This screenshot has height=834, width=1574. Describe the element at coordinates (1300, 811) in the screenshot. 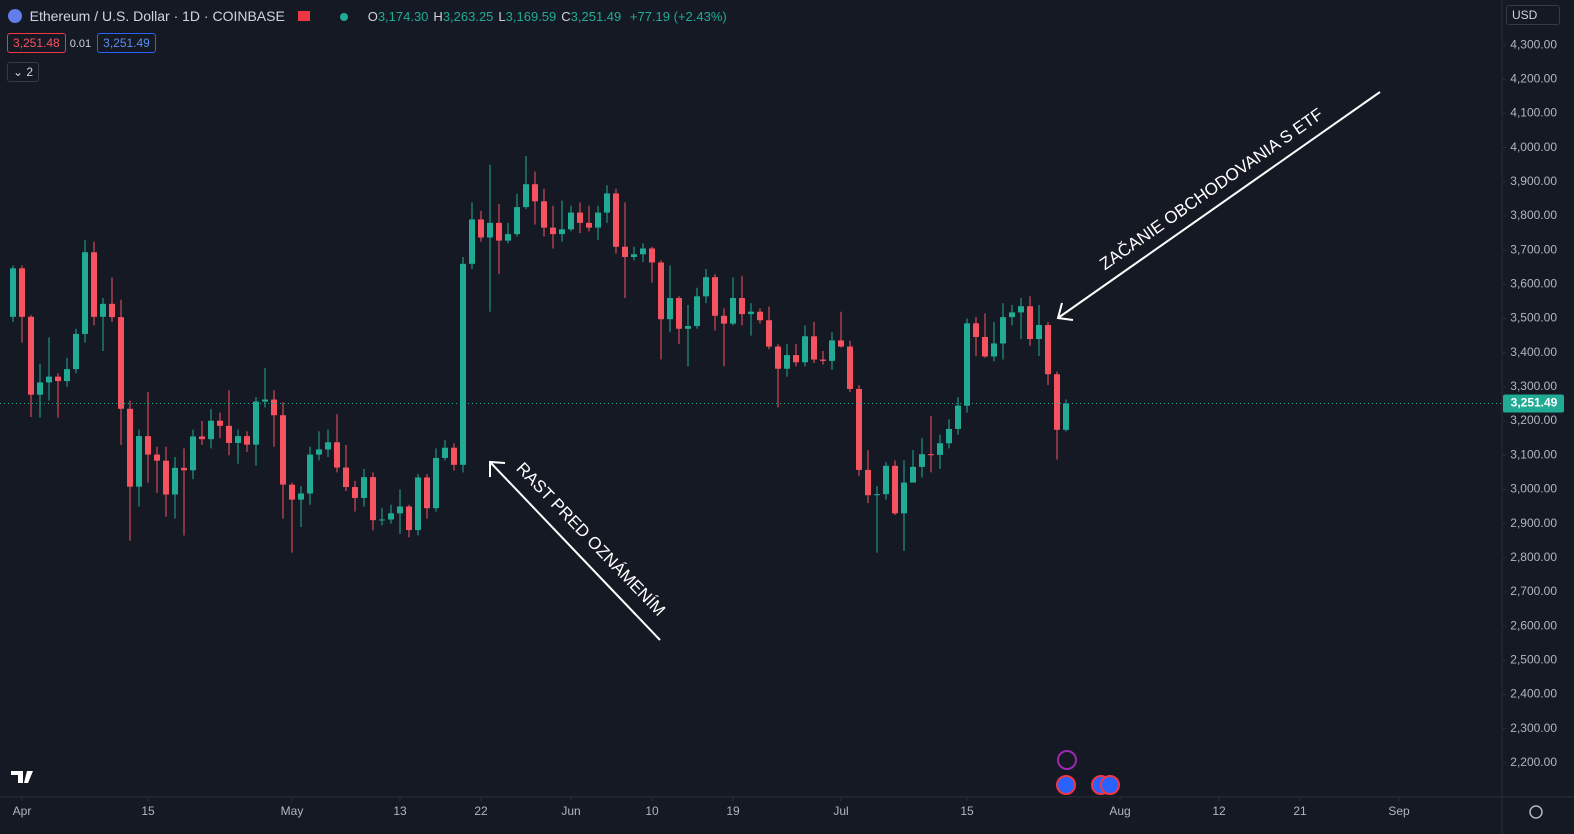

I see `x-tick-label: 21` at that location.